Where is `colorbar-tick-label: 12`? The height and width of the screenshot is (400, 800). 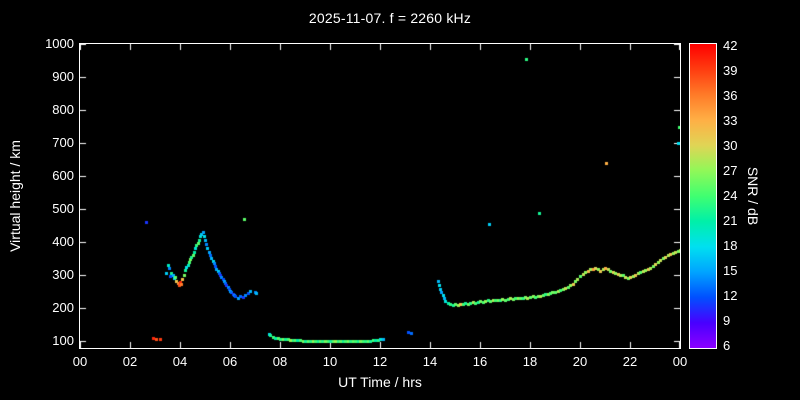 colorbar-tick-label: 12 is located at coordinates (730, 295).